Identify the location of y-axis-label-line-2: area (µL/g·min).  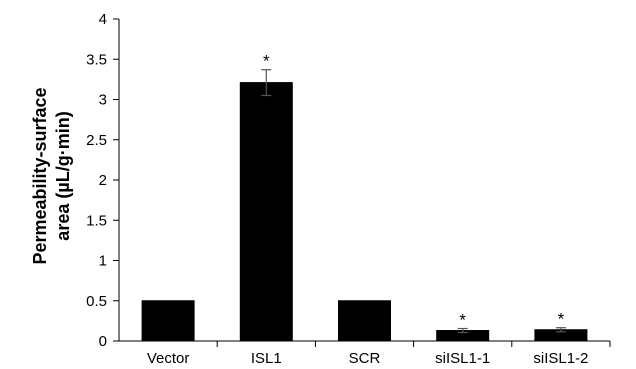
(63, 175).